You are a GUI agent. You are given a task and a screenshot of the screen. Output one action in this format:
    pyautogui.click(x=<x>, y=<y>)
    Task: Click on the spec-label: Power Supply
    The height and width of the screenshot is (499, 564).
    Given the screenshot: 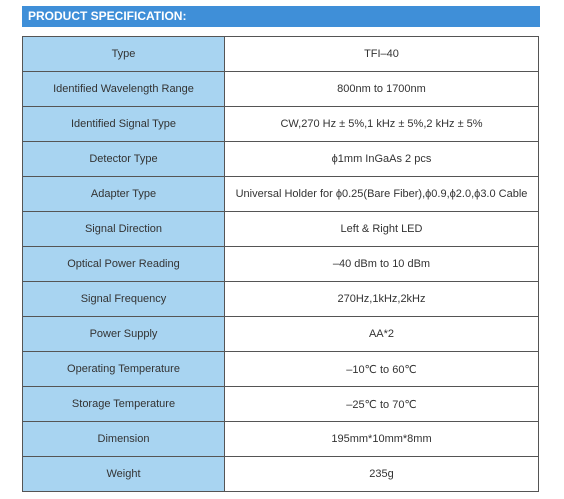 What is the action you would take?
    pyautogui.click(x=123, y=334)
    